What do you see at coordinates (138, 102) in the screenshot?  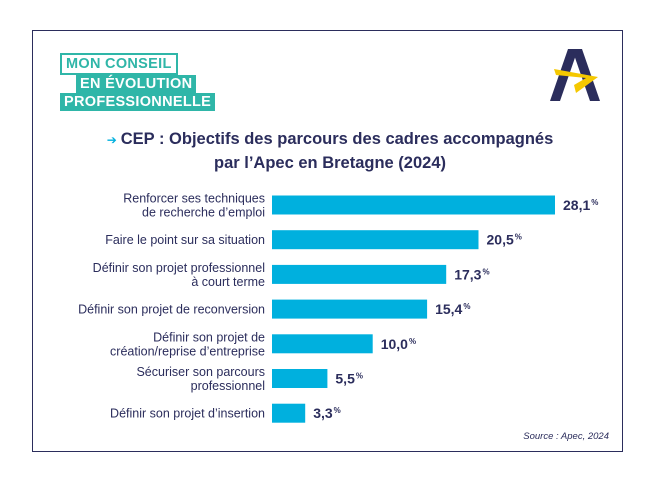 I see `badge-line-3: PROFESSIONNELLE` at bounding box center [138, 102].